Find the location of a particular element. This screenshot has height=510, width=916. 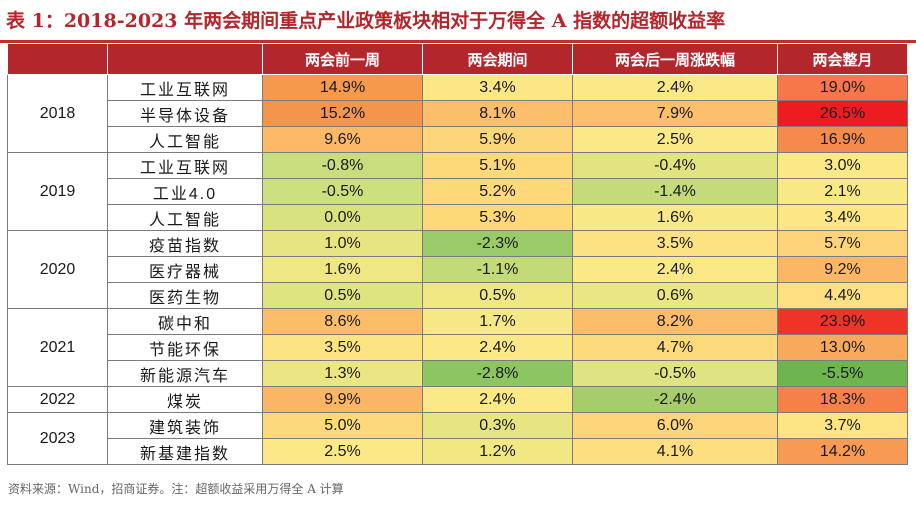

year-cell: 2018 is located at coordinates (57, 113).